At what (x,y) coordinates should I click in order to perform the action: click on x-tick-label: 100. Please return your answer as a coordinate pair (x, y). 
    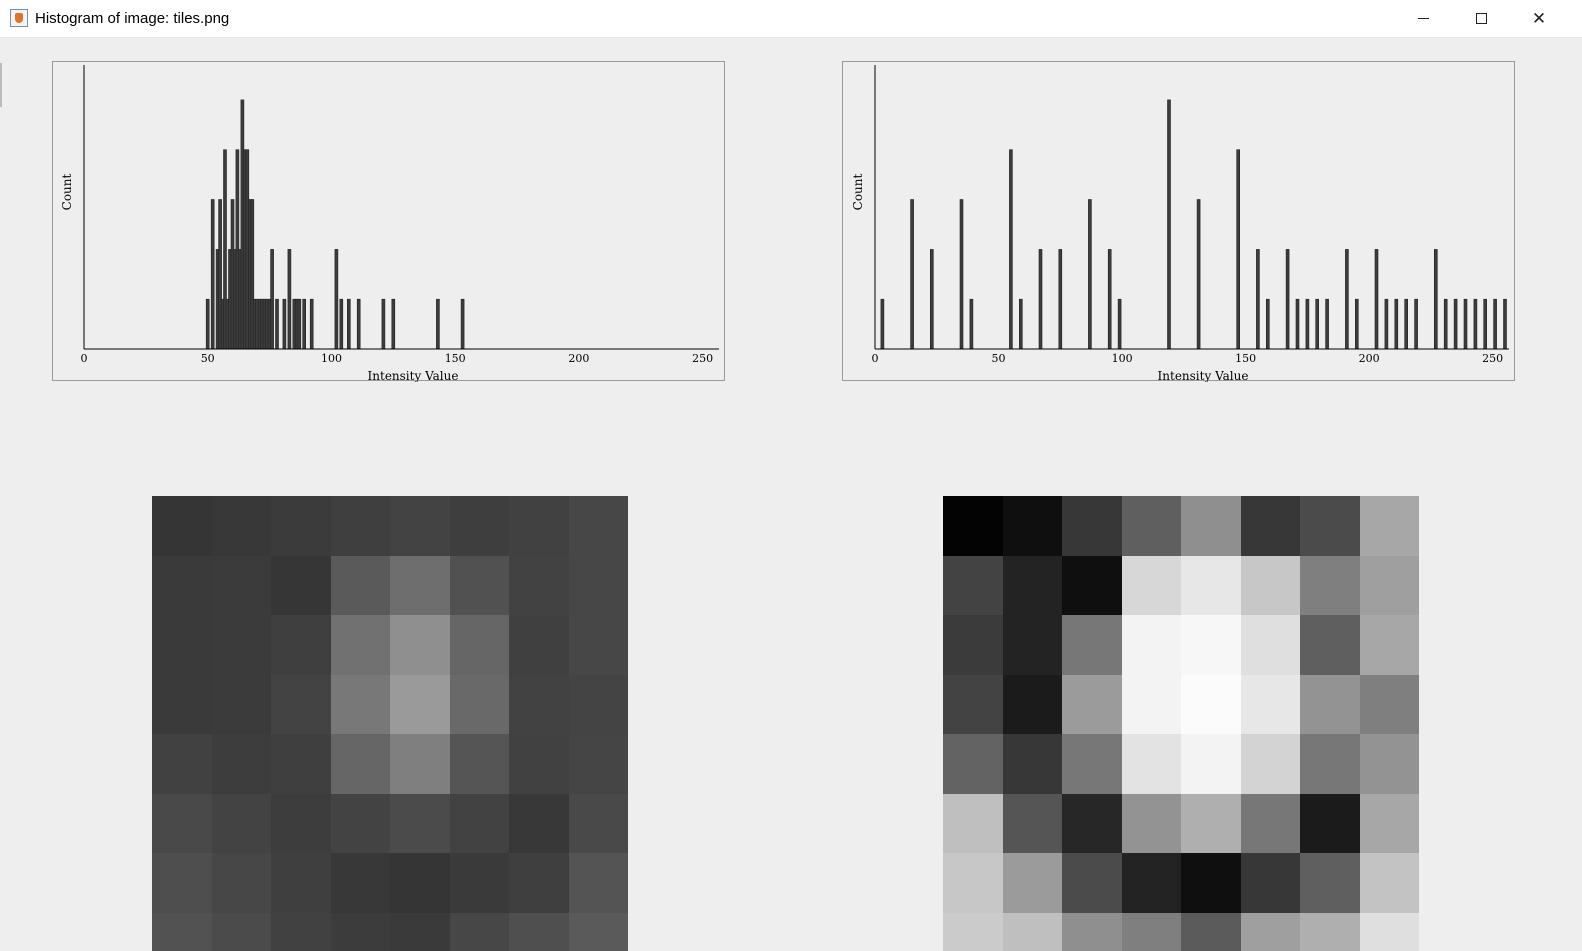
    Looking at the image, I should click on (1122, 358).